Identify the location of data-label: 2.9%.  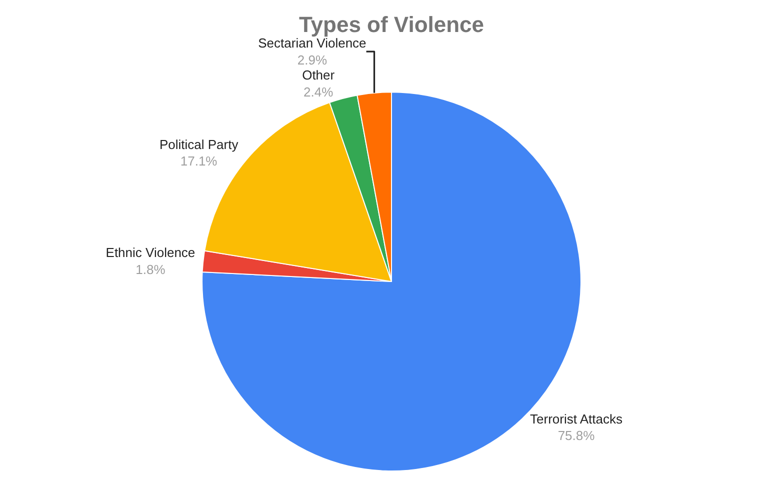
(312, 60).